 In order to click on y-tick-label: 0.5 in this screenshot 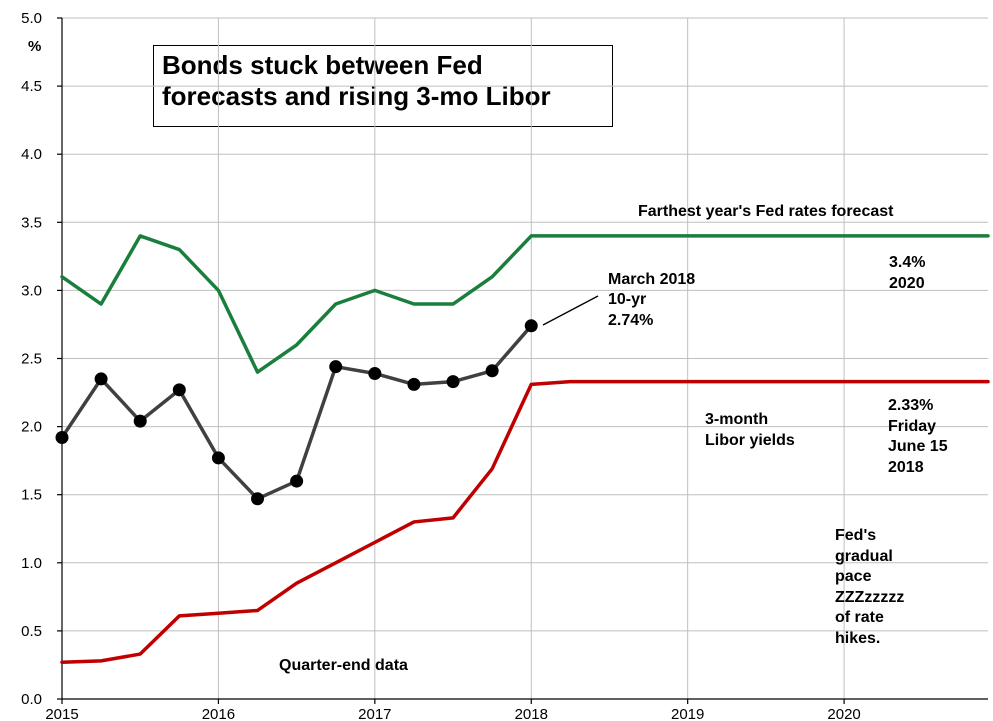, I will do `click(31, 631)`.